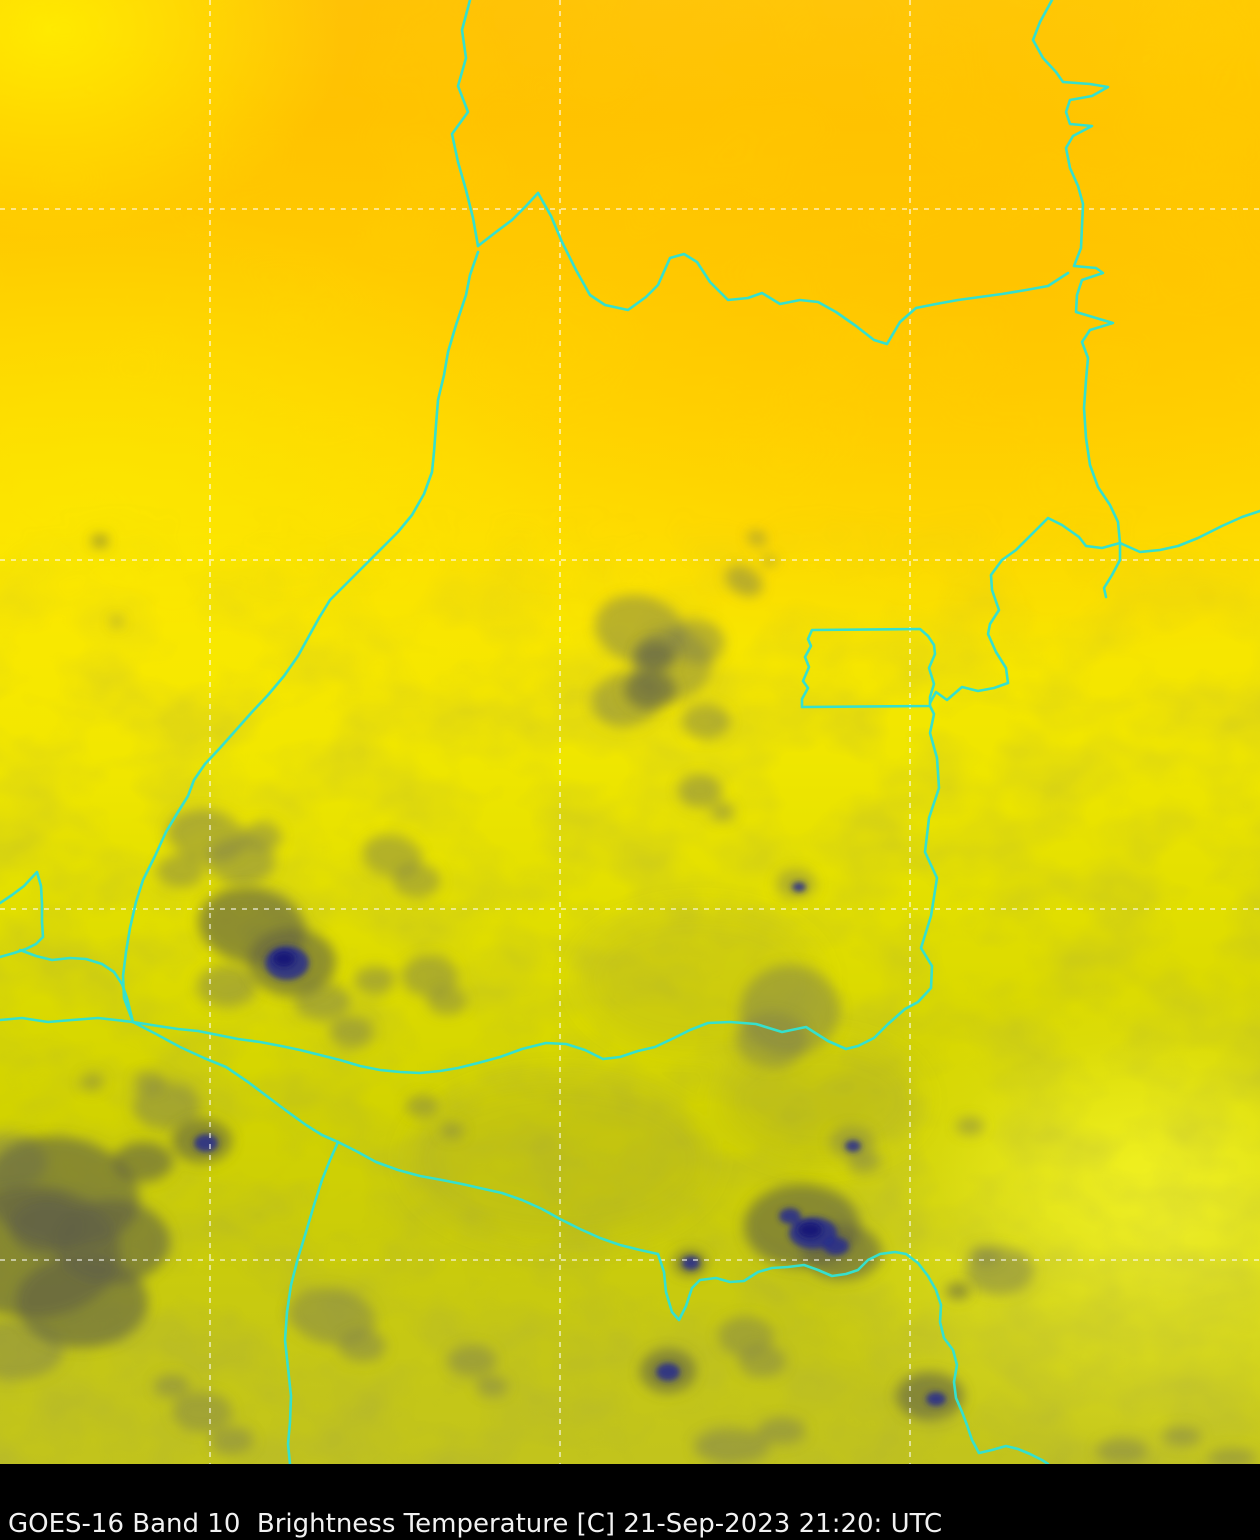 Image resolution: width=1260 pixels, height=1540 pixels. What do you see at coordinates (300, 637) in the screenshot?
I see `border-river_main` at bounding box center [300, 637].